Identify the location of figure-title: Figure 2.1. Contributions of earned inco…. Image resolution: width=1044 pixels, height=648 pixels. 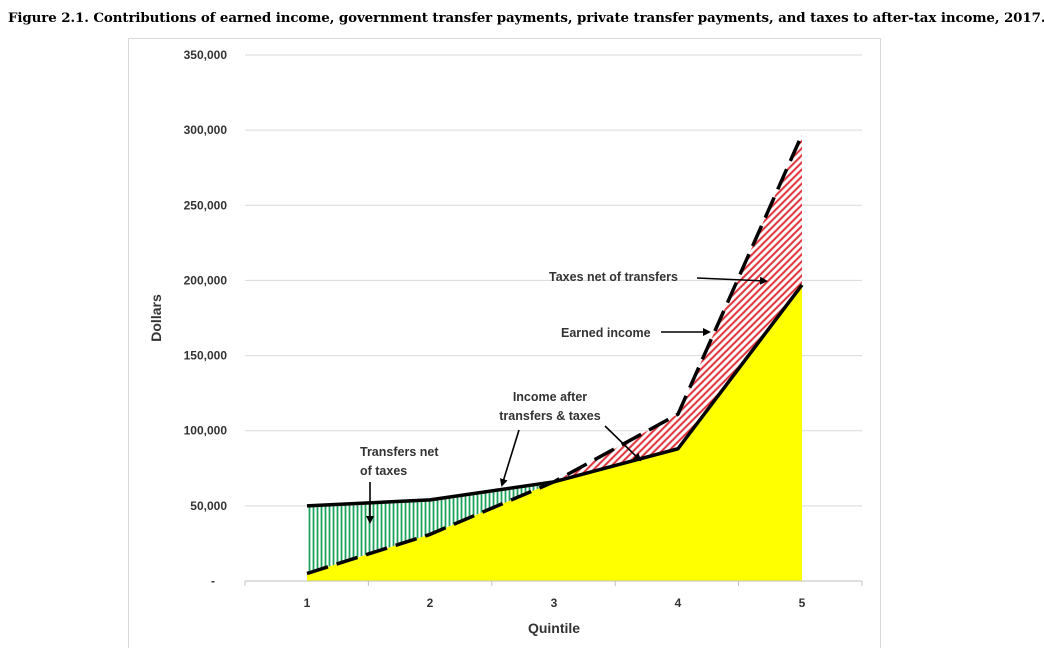
(526, 18).